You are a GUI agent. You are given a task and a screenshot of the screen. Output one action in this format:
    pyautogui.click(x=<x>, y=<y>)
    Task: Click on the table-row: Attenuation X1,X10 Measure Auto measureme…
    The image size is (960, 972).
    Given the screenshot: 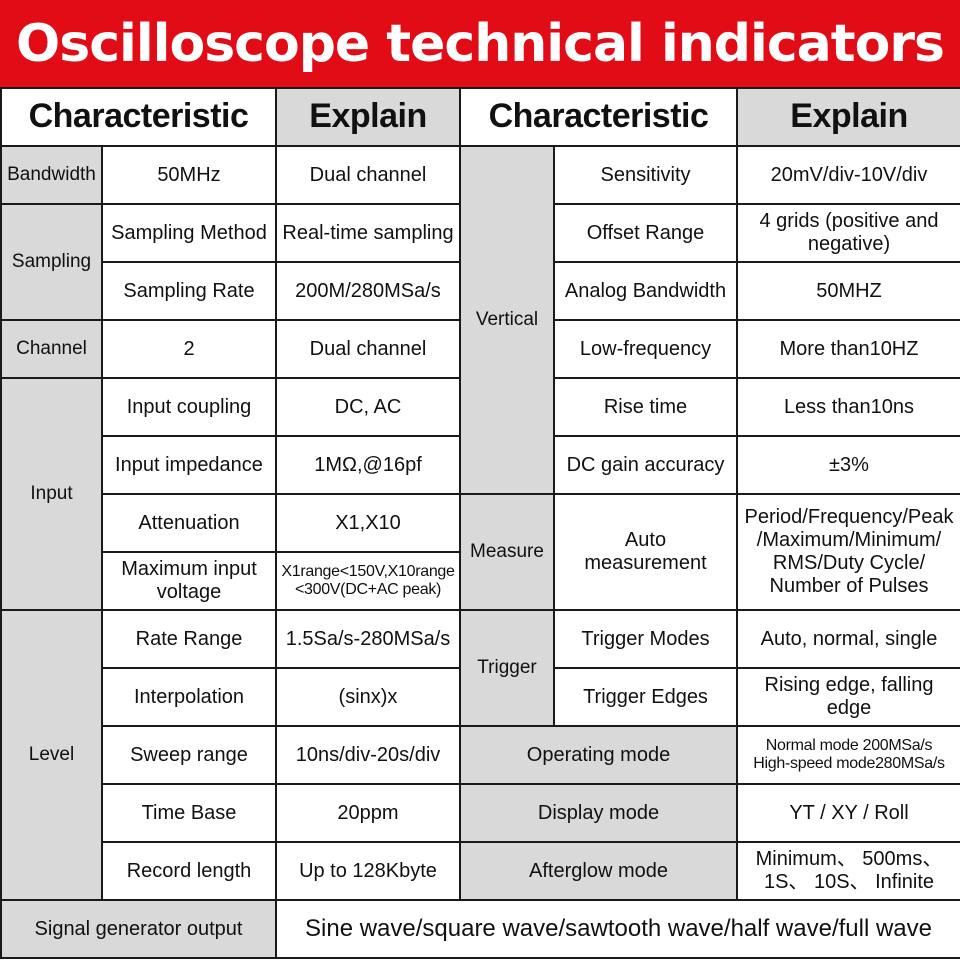 What is the action you would take?
    pyautogui.click(x=480, y=552)
    